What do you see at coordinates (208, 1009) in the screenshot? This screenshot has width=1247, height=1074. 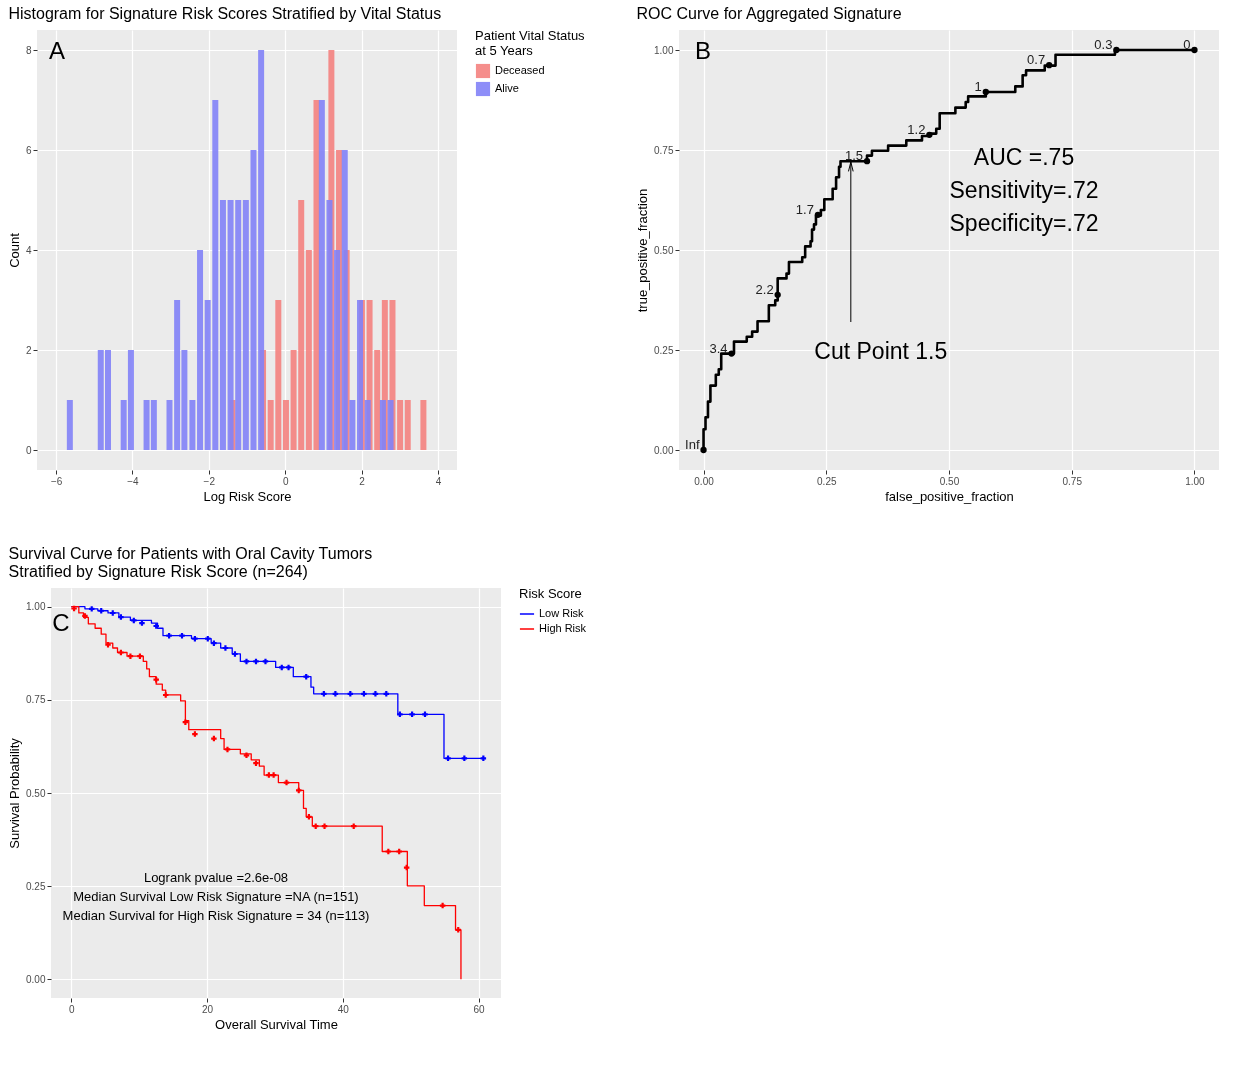 I see `x-tick-label: 20` at bounding box center [208, 1009].